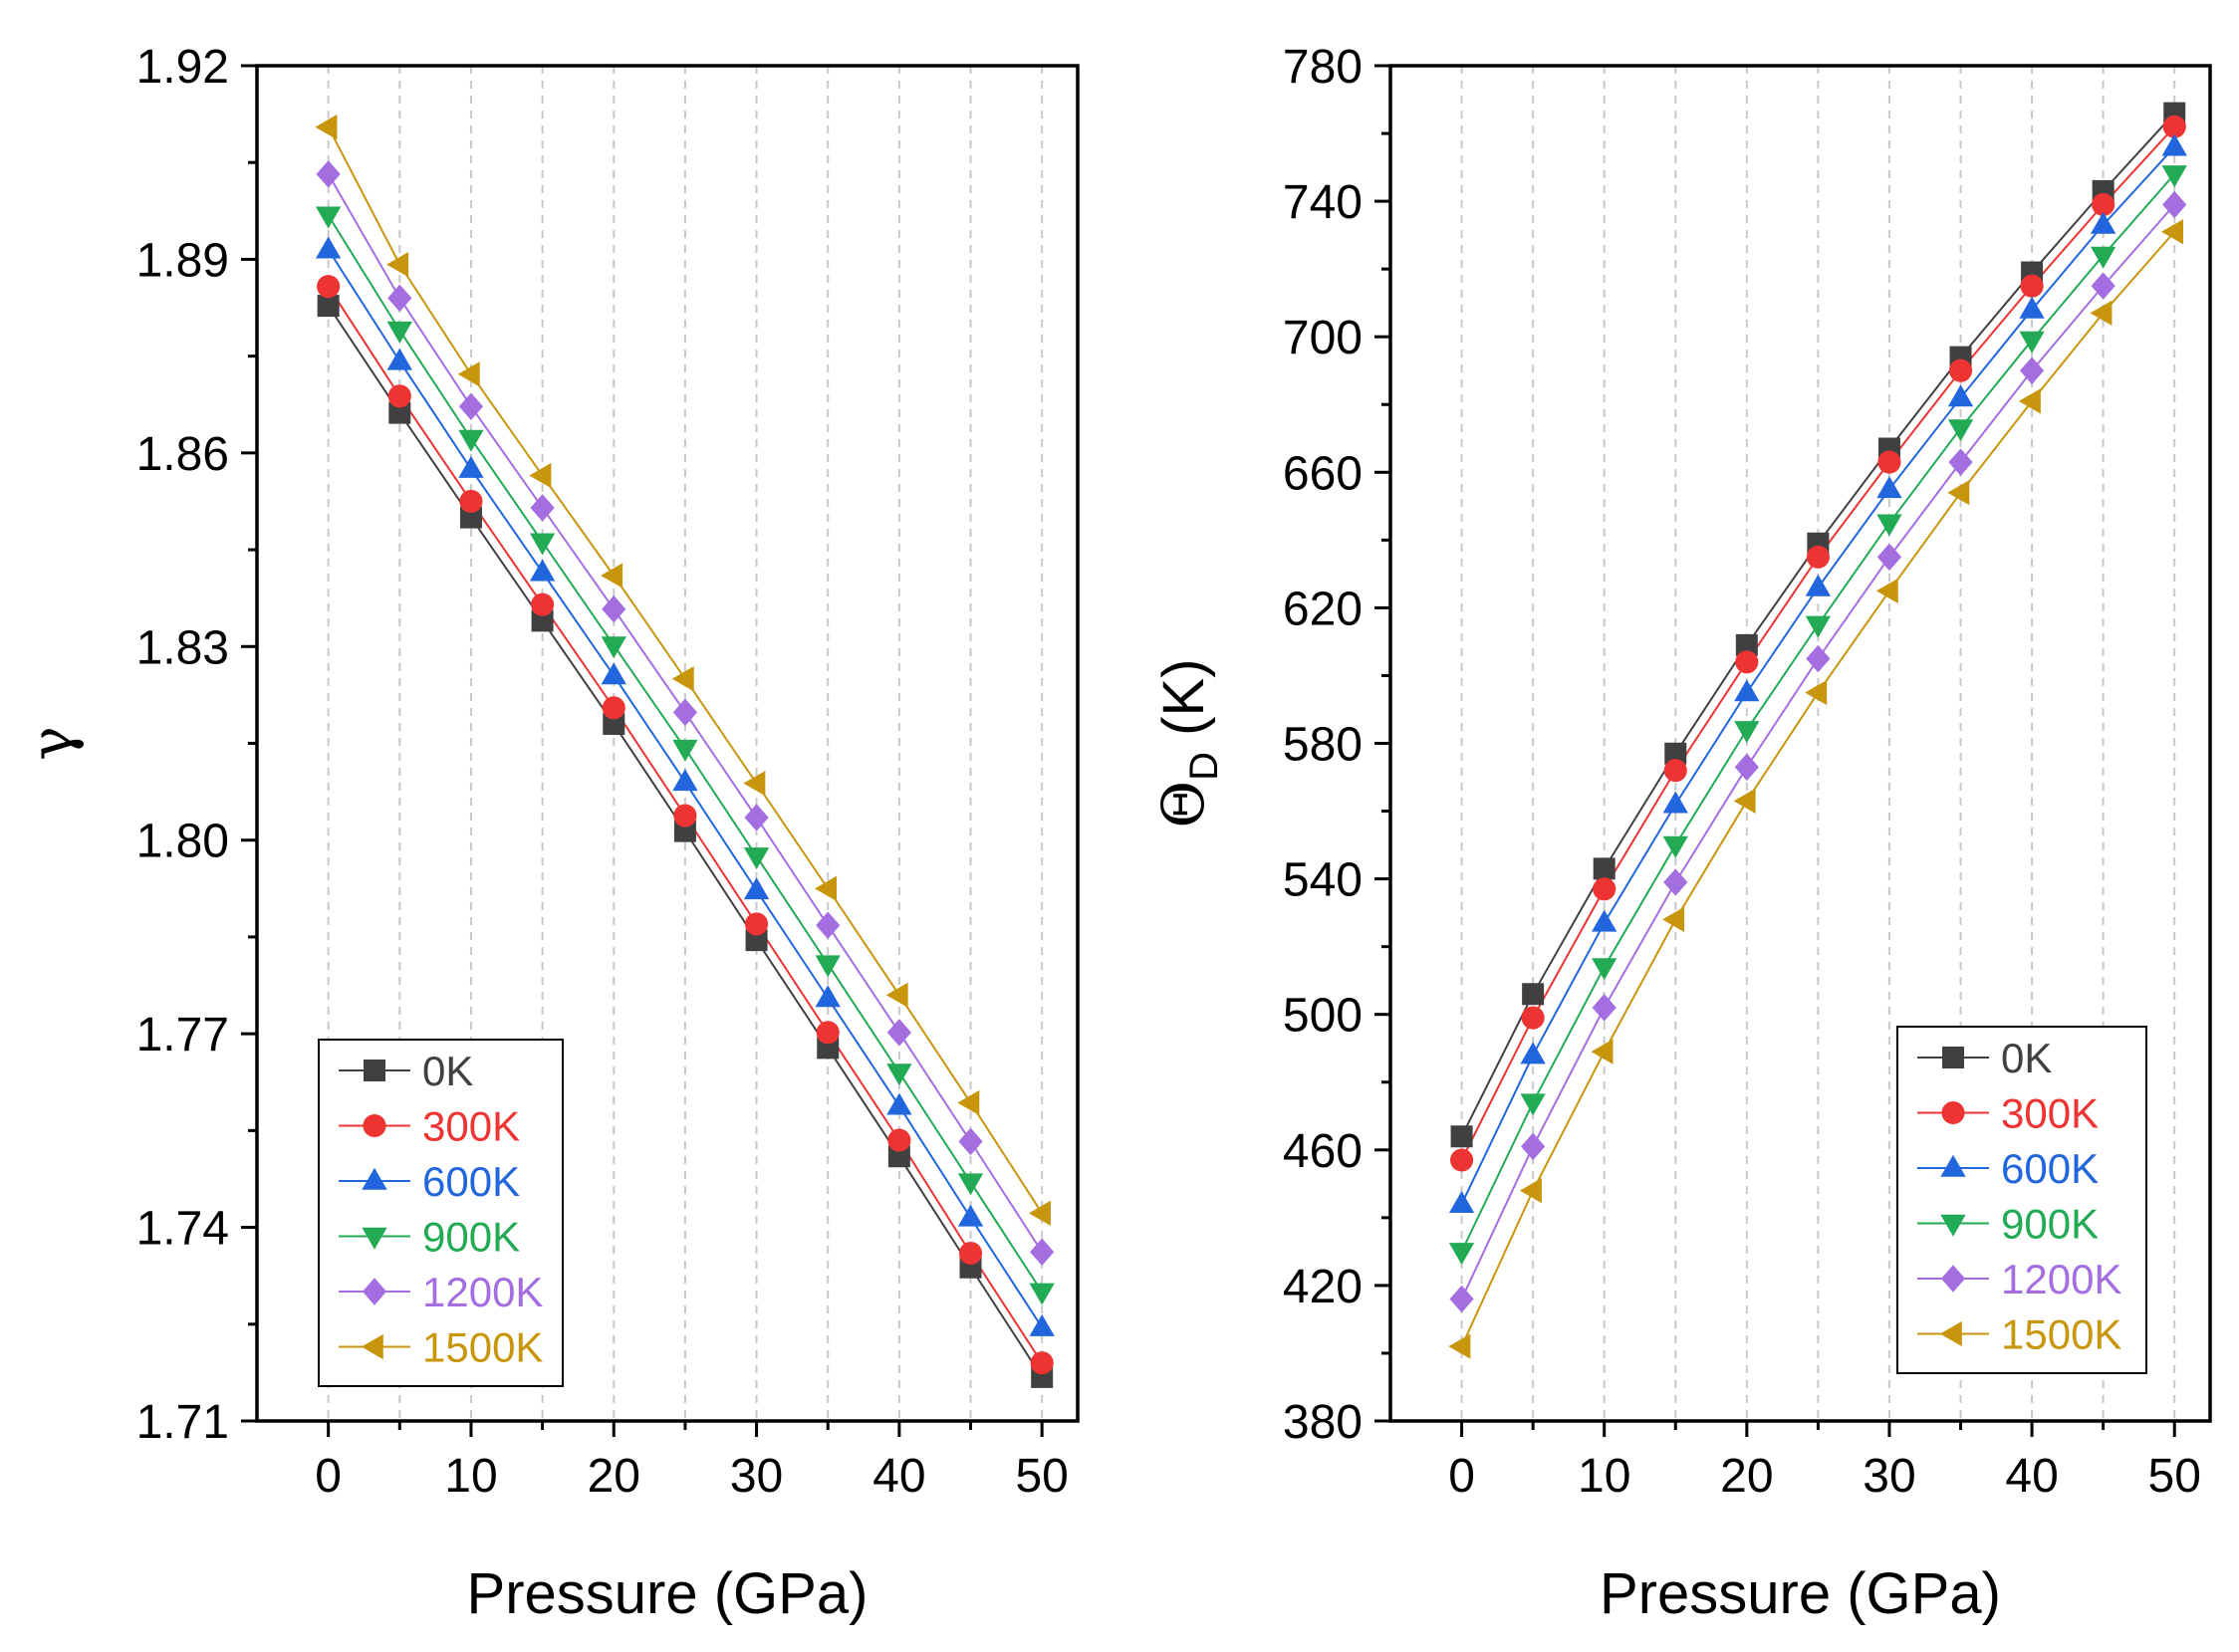  I want to click on y-tick-label: 1.89, so click(183, 260).